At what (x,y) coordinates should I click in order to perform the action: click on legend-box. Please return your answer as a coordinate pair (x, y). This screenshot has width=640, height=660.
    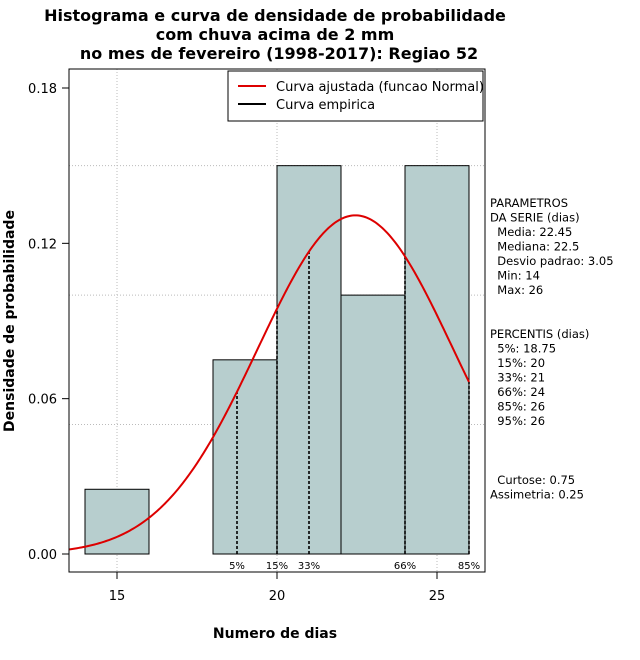
    Looking at the image, I should click on (355, 96).